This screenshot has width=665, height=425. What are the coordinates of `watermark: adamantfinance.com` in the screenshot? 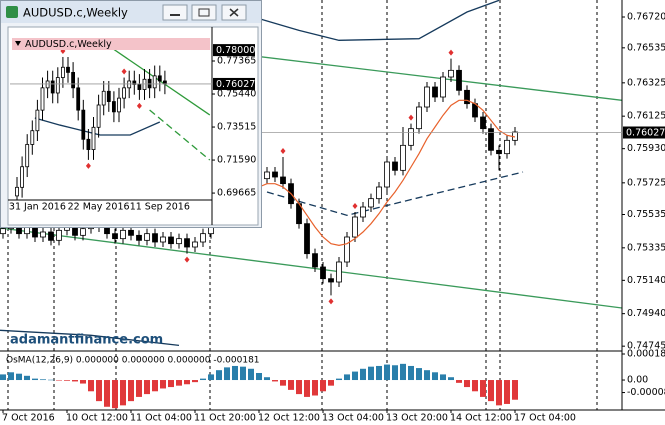 It's located at (86, 340).